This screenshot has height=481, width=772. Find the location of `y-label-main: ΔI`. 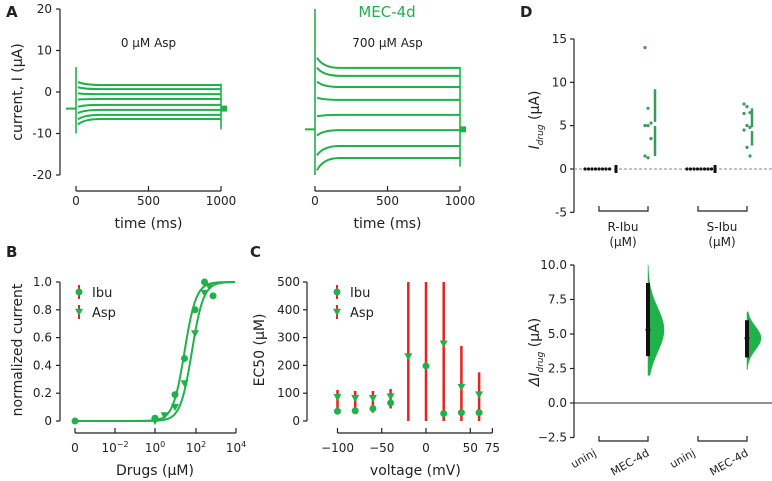

y-label-main: ΔI is located at coordinates (535, 379).